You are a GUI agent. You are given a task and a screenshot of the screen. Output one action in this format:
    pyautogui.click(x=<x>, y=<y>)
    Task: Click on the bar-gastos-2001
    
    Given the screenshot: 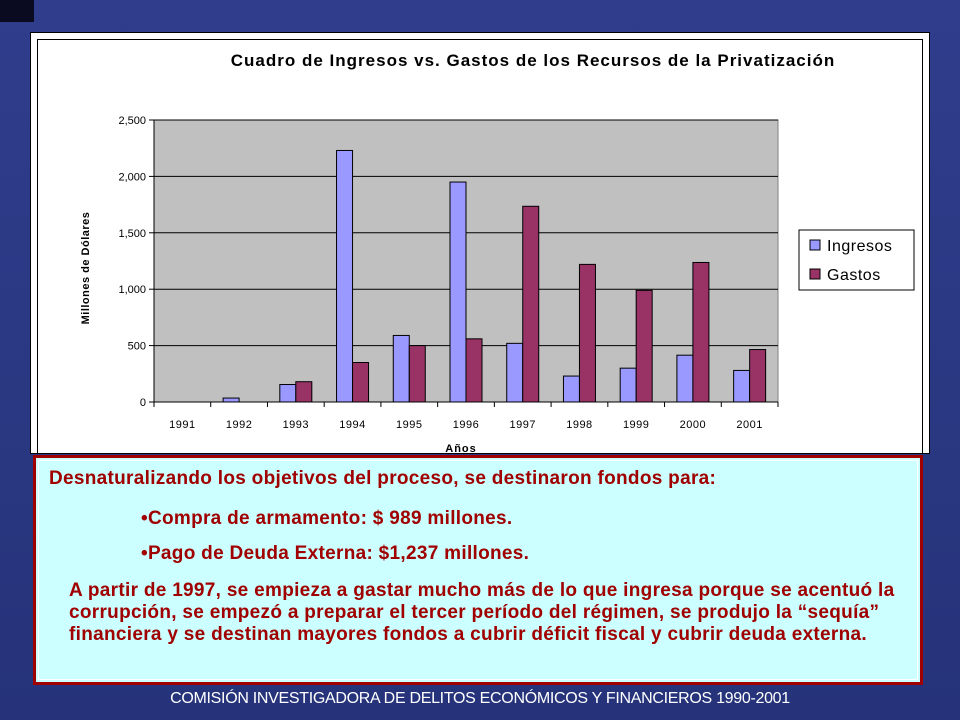 What is the action you would take?
    pyautogui.click(x=758, y=376)
    